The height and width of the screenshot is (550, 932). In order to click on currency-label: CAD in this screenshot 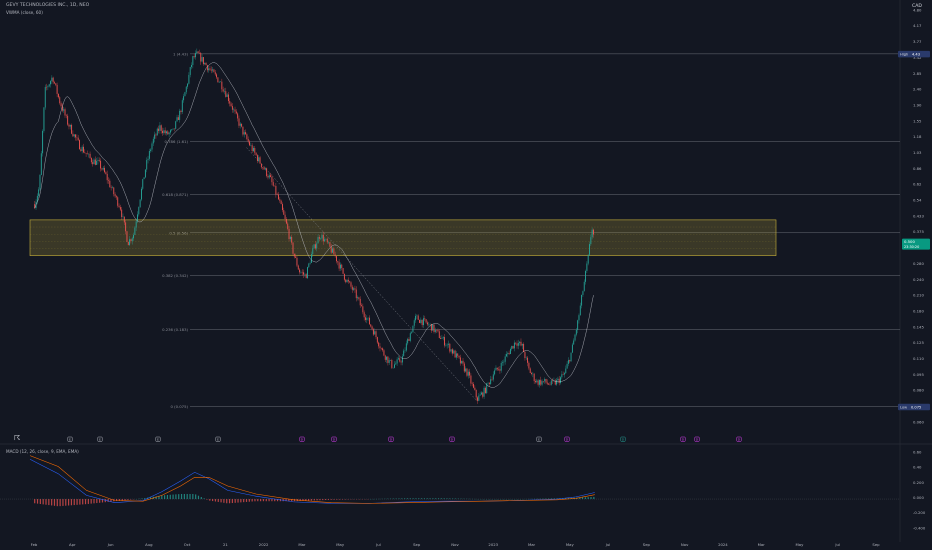, I will do `click(917, 6)`.